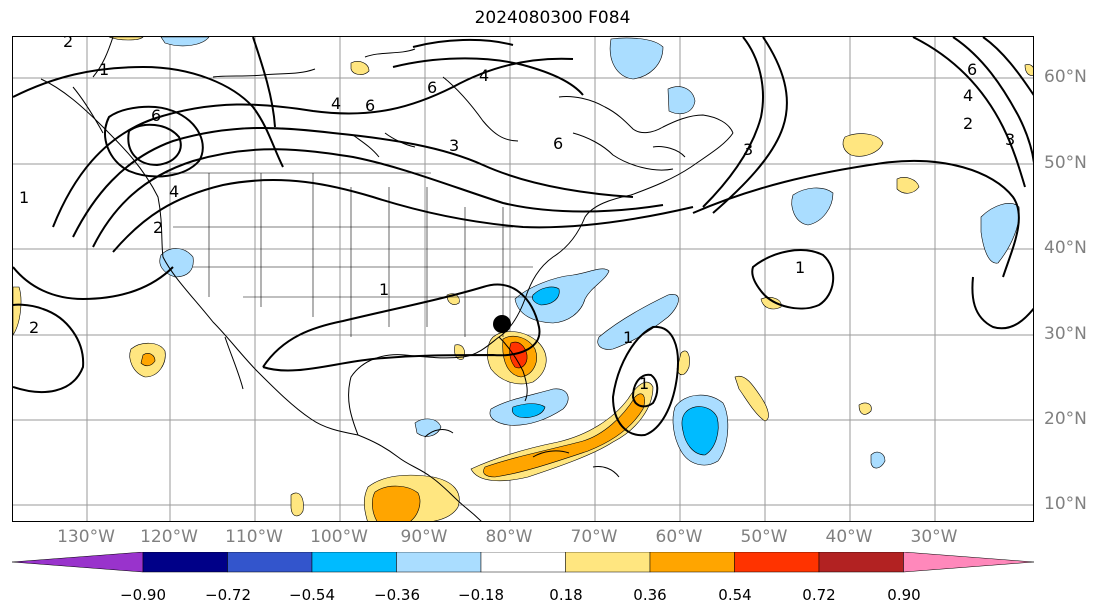  I want to click on storm-position-marker, so click(502, 324).